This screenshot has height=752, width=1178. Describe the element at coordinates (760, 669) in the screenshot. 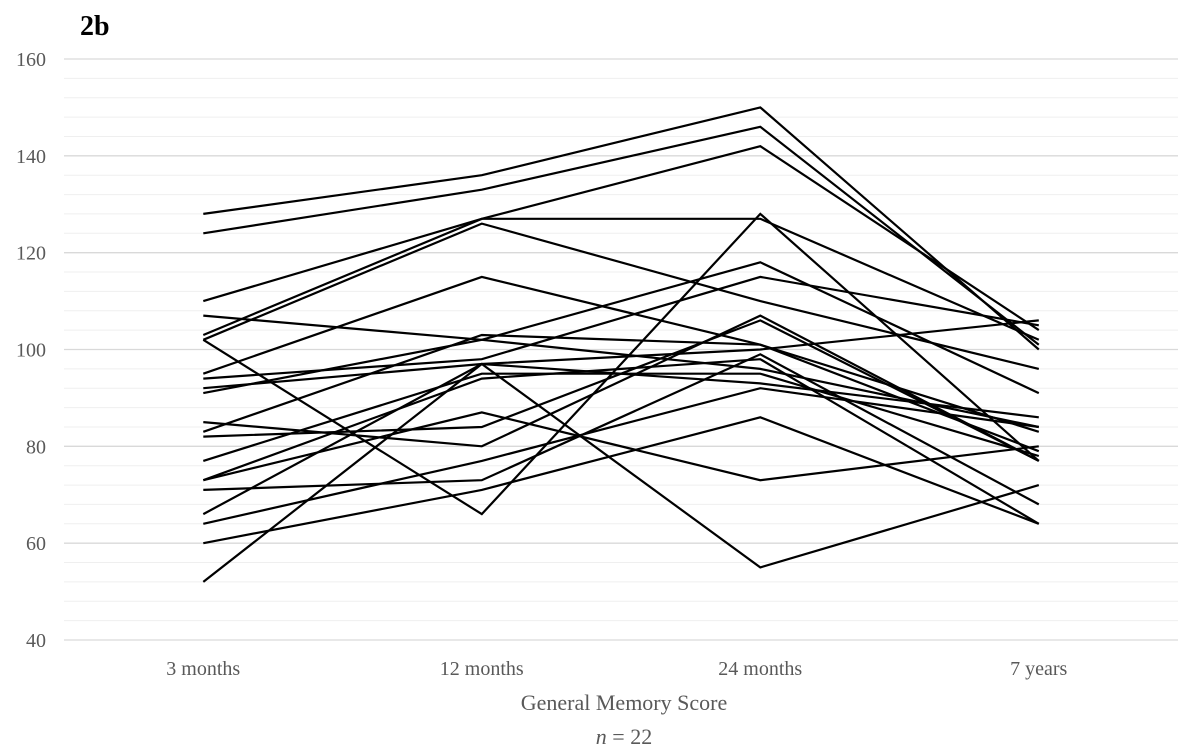

I see `x-tick-label: 24 months` at that location.